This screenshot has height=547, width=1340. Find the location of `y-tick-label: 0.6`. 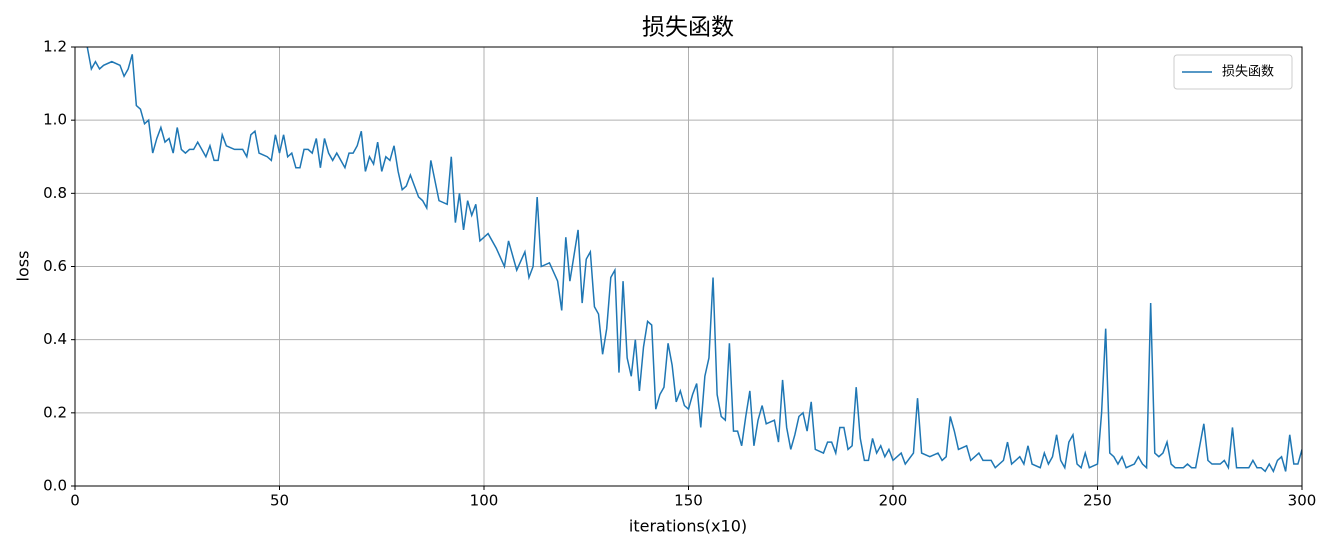

y-tick-label: 0.6 is located at coordinates (55, 266).